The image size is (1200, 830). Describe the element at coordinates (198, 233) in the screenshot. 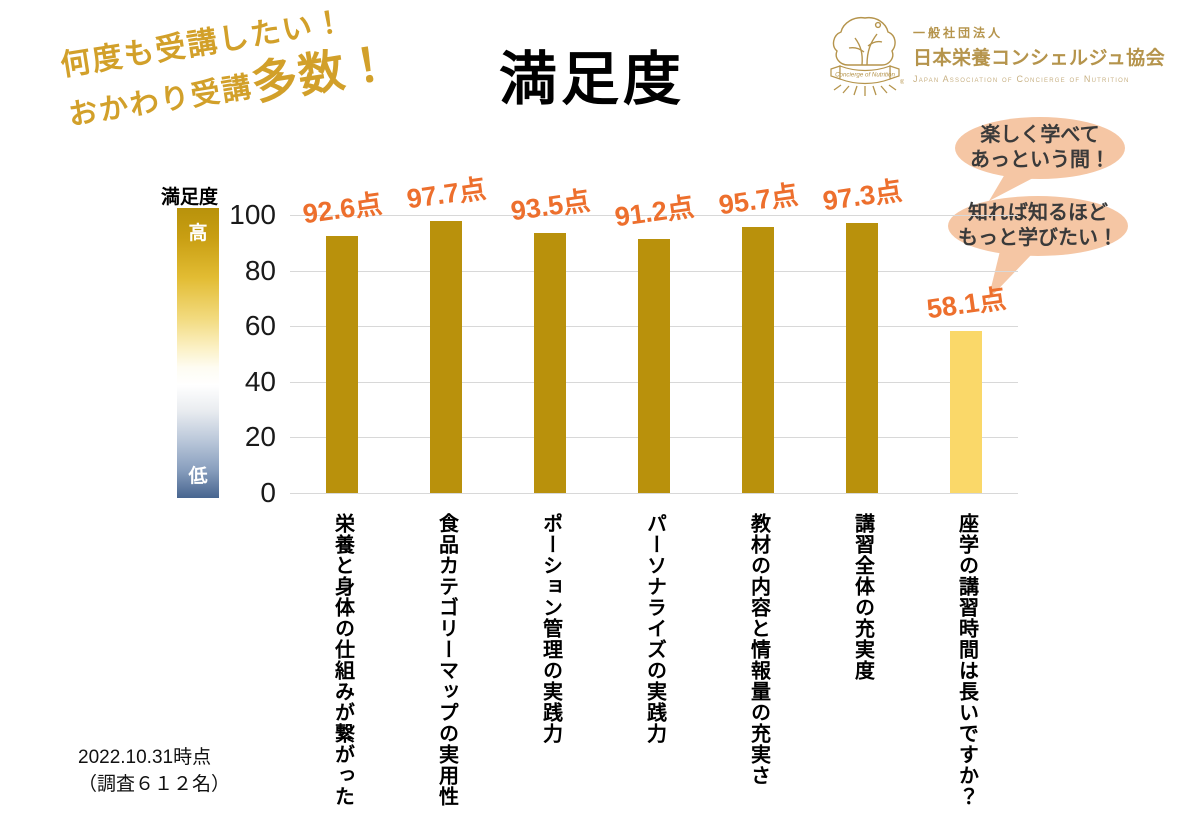

I see `legend-high-label: 高` at that location.